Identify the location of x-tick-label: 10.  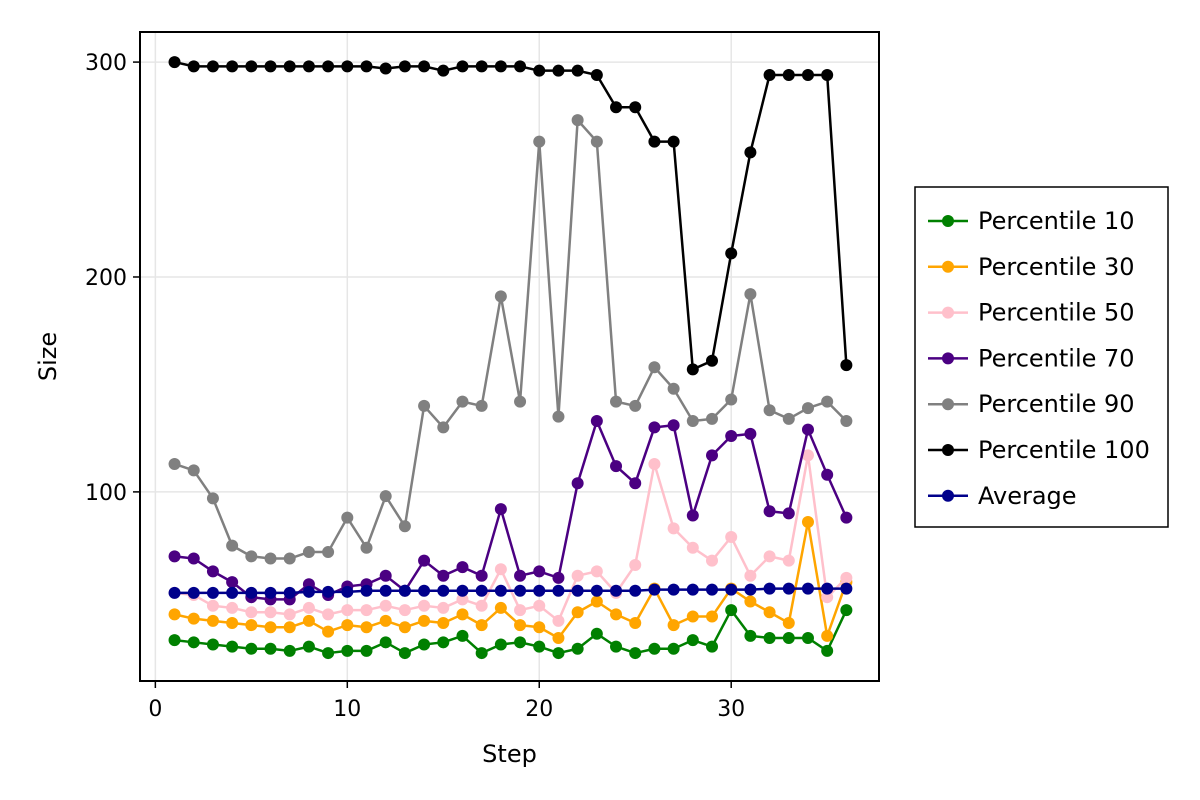
(347, 709).